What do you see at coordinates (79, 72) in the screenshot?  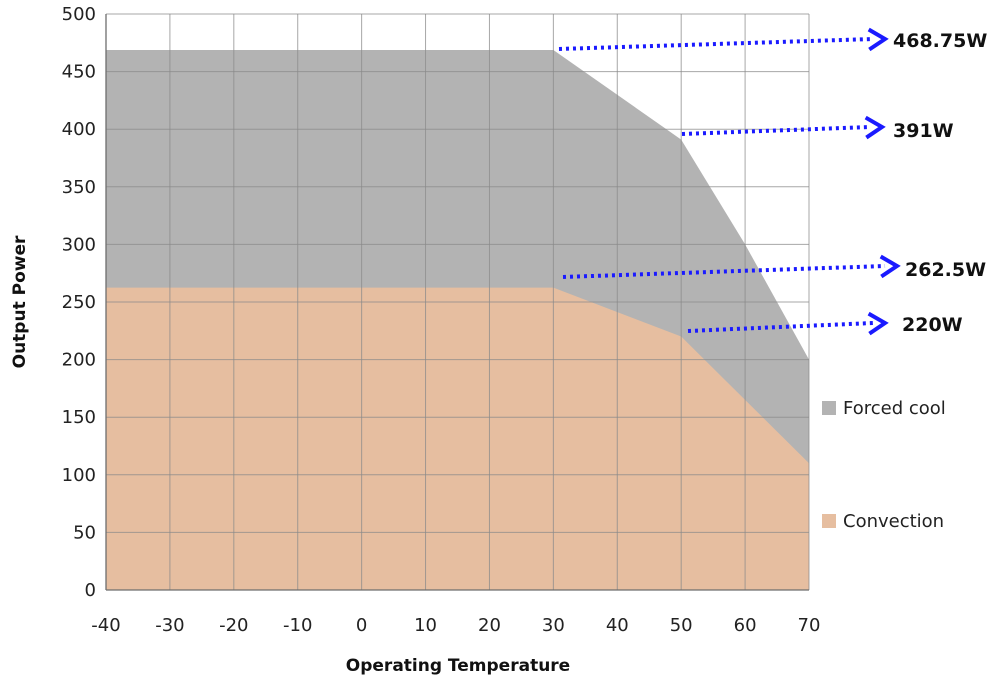 I see `y-tick-label: 450` at bounding box center [79, 72].